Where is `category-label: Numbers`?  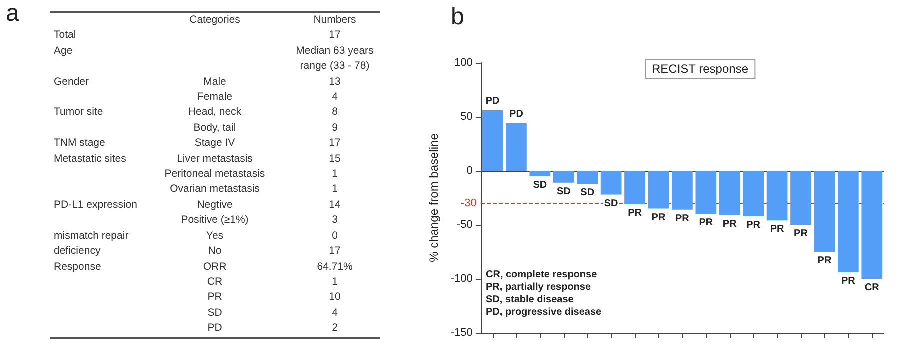 category-label: Numbers is located at coordinates (335, 20).